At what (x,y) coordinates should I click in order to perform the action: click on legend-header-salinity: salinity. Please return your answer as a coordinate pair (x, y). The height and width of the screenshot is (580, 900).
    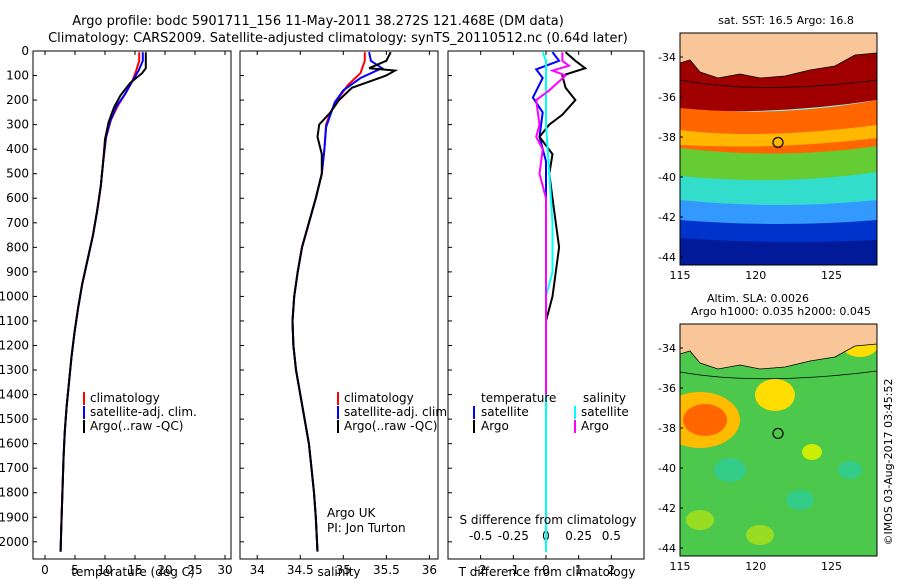
    Looking at the image, I should click on (604, 398).